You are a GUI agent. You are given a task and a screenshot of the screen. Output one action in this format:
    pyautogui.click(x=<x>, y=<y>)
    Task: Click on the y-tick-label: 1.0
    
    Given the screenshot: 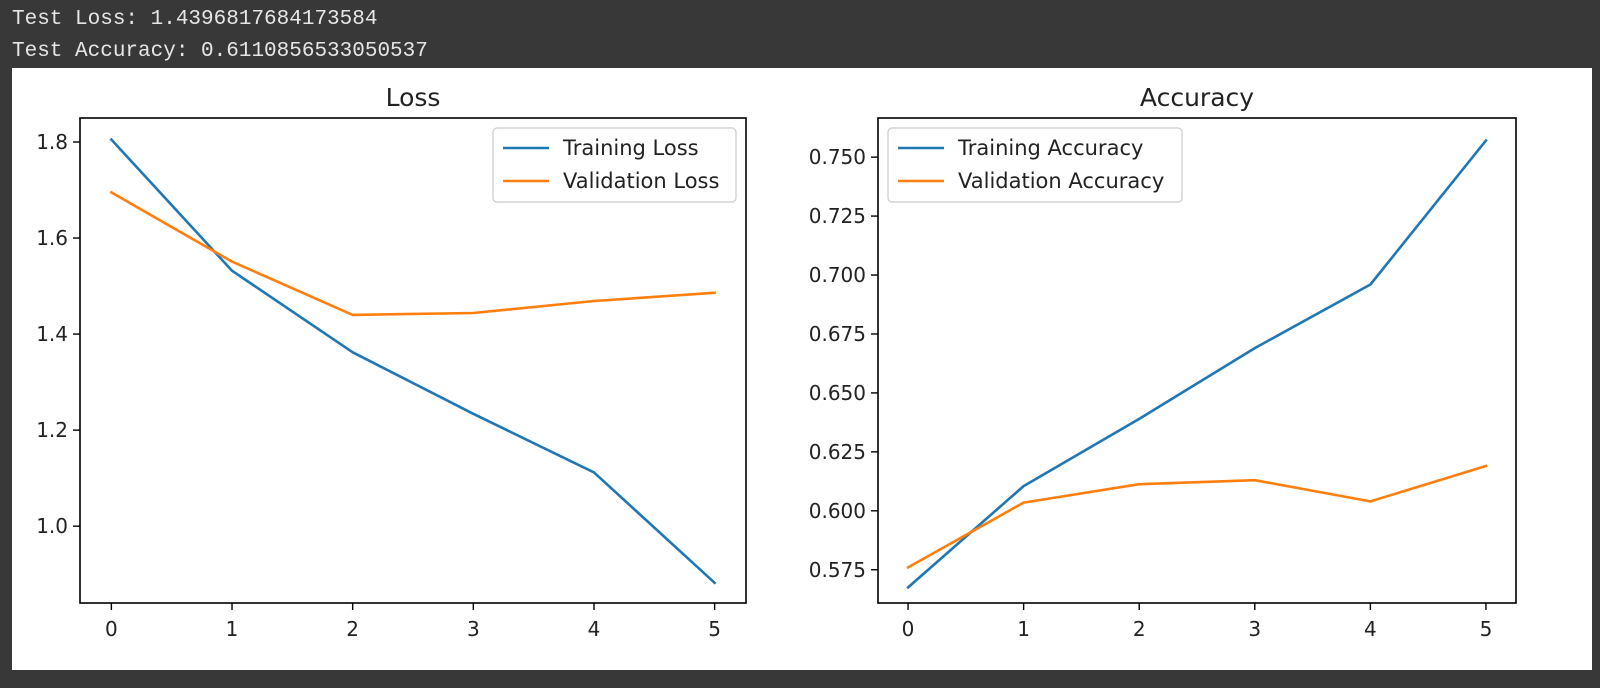 What is the action you would take?
    pyautogui.click(x=52, y=526)
    